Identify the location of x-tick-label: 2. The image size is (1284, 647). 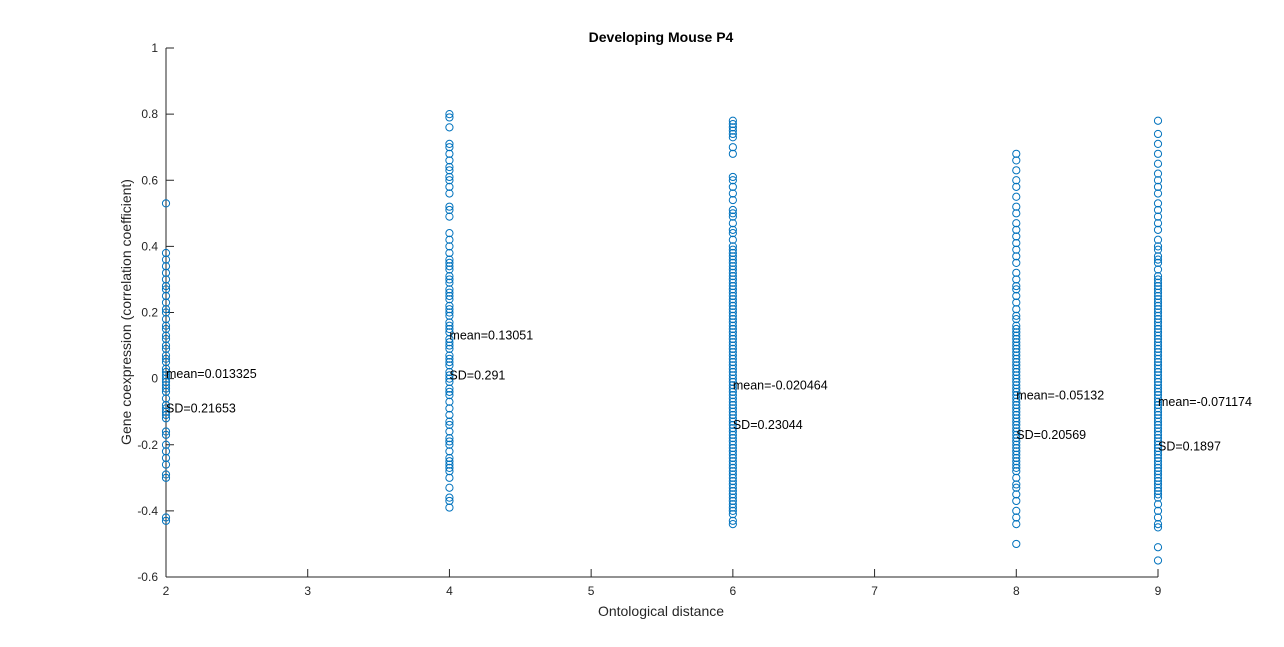
(166, 591).